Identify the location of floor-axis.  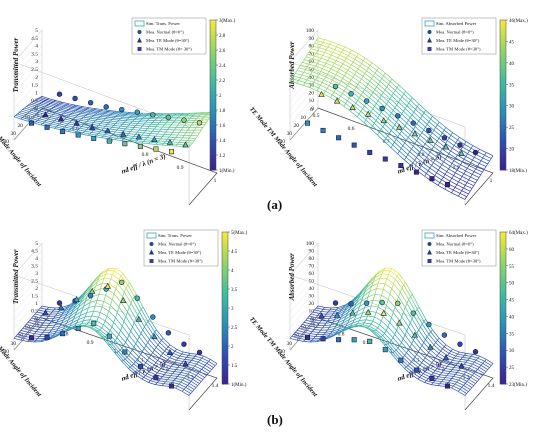
(405, 364).